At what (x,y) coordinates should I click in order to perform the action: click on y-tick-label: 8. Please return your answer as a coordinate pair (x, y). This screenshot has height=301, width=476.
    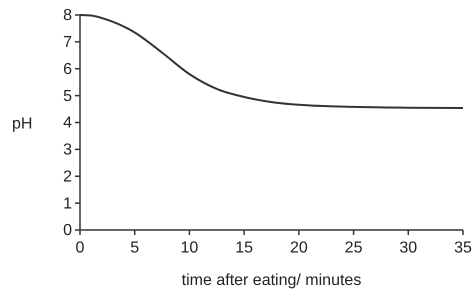
    Looking at the image, I should click on (67, 15).